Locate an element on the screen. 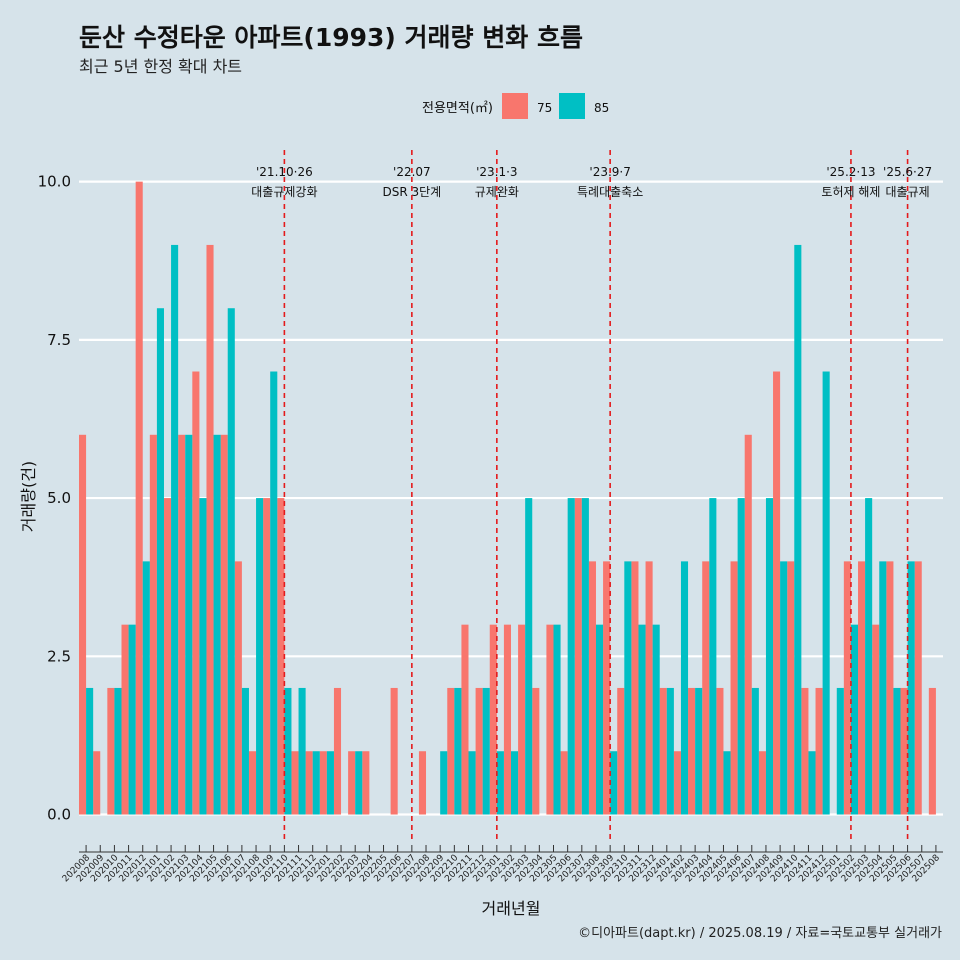 This screenshot has width=960, height=960. event-label: 규제완화 is located at coordinates (497, 192).